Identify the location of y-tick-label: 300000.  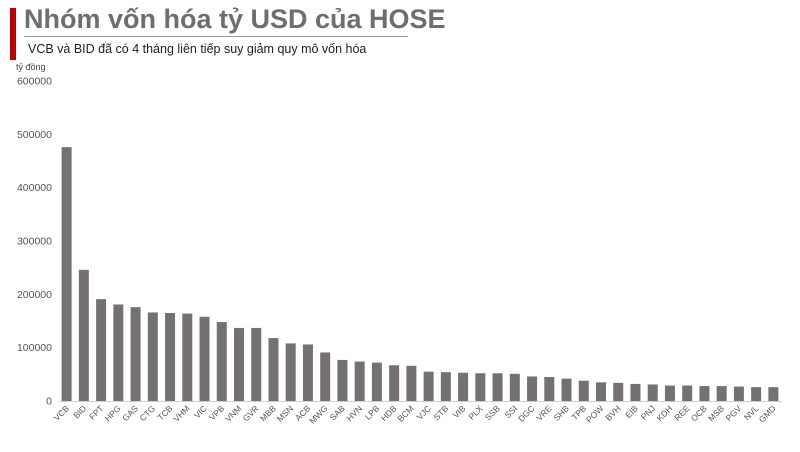
(34, 242).